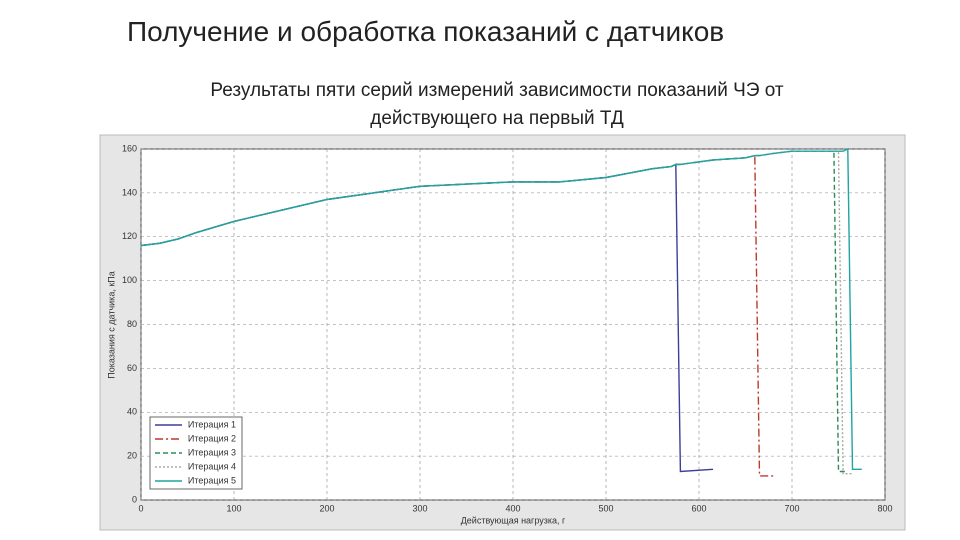 Image resolution: width=960 pixels, height=540 pixels. I want to click on x-tick-label: 100, so click(233, 508).